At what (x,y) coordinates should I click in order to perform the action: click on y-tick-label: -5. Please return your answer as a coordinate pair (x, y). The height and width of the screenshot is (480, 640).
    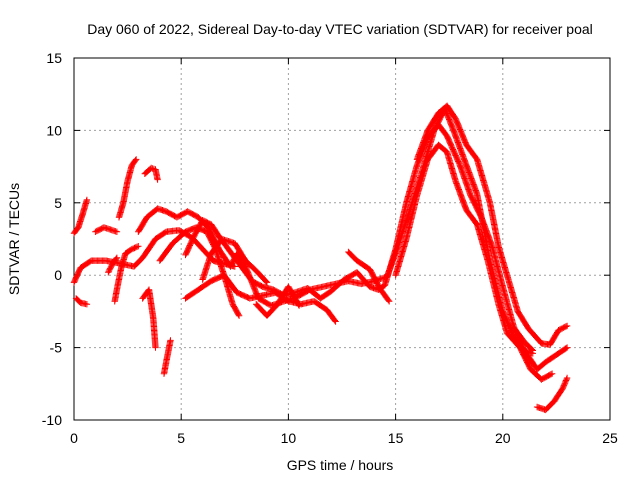
    Looking at the image, I should click on (56, 348).